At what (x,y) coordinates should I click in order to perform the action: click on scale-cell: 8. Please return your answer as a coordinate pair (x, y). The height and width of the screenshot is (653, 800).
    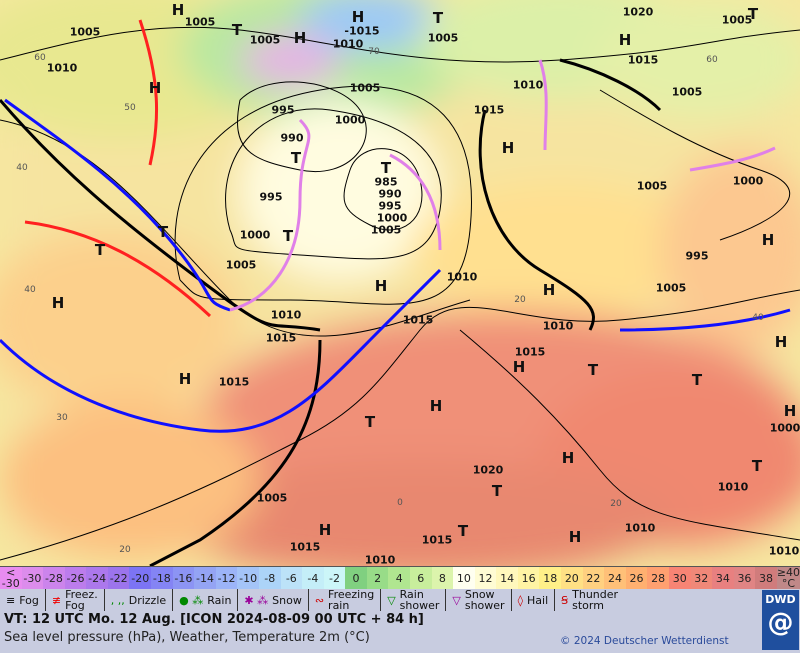
    Looking at the image, I should click on (442, 578).